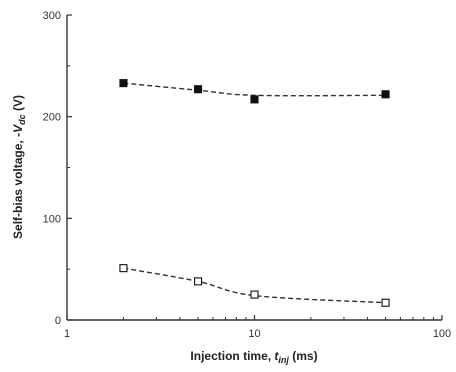 The height and width of the screenshot is (372, 456). What do you see at coordinates (52, 219) in the screenshot?
I see `y-tick-label: 100` at bounding box center [52, 219].